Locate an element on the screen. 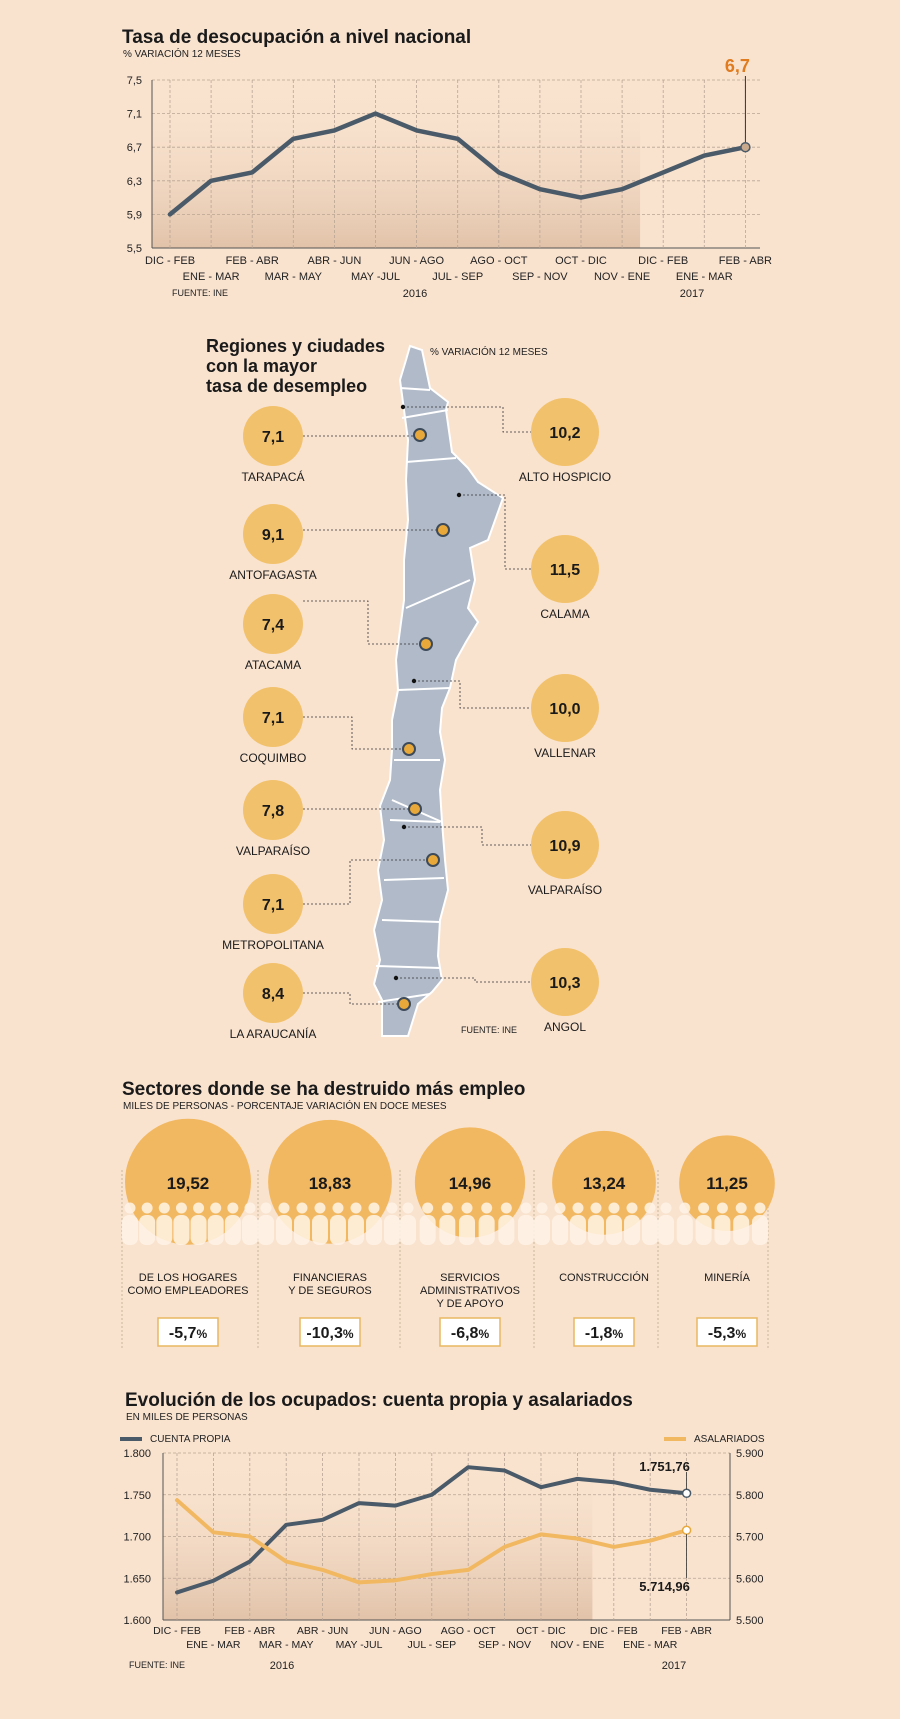 This screenshot has height=1719, width=900. people-silhouettes is located at coordinates (445, 1224).